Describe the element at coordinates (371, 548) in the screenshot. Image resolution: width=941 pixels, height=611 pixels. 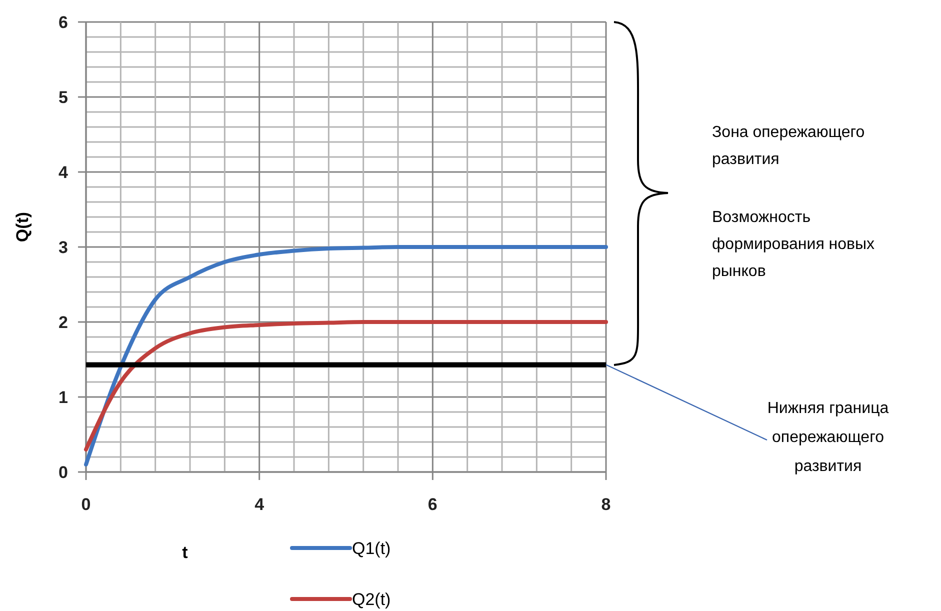
I see `legend-label: Q1(t)` at that location.